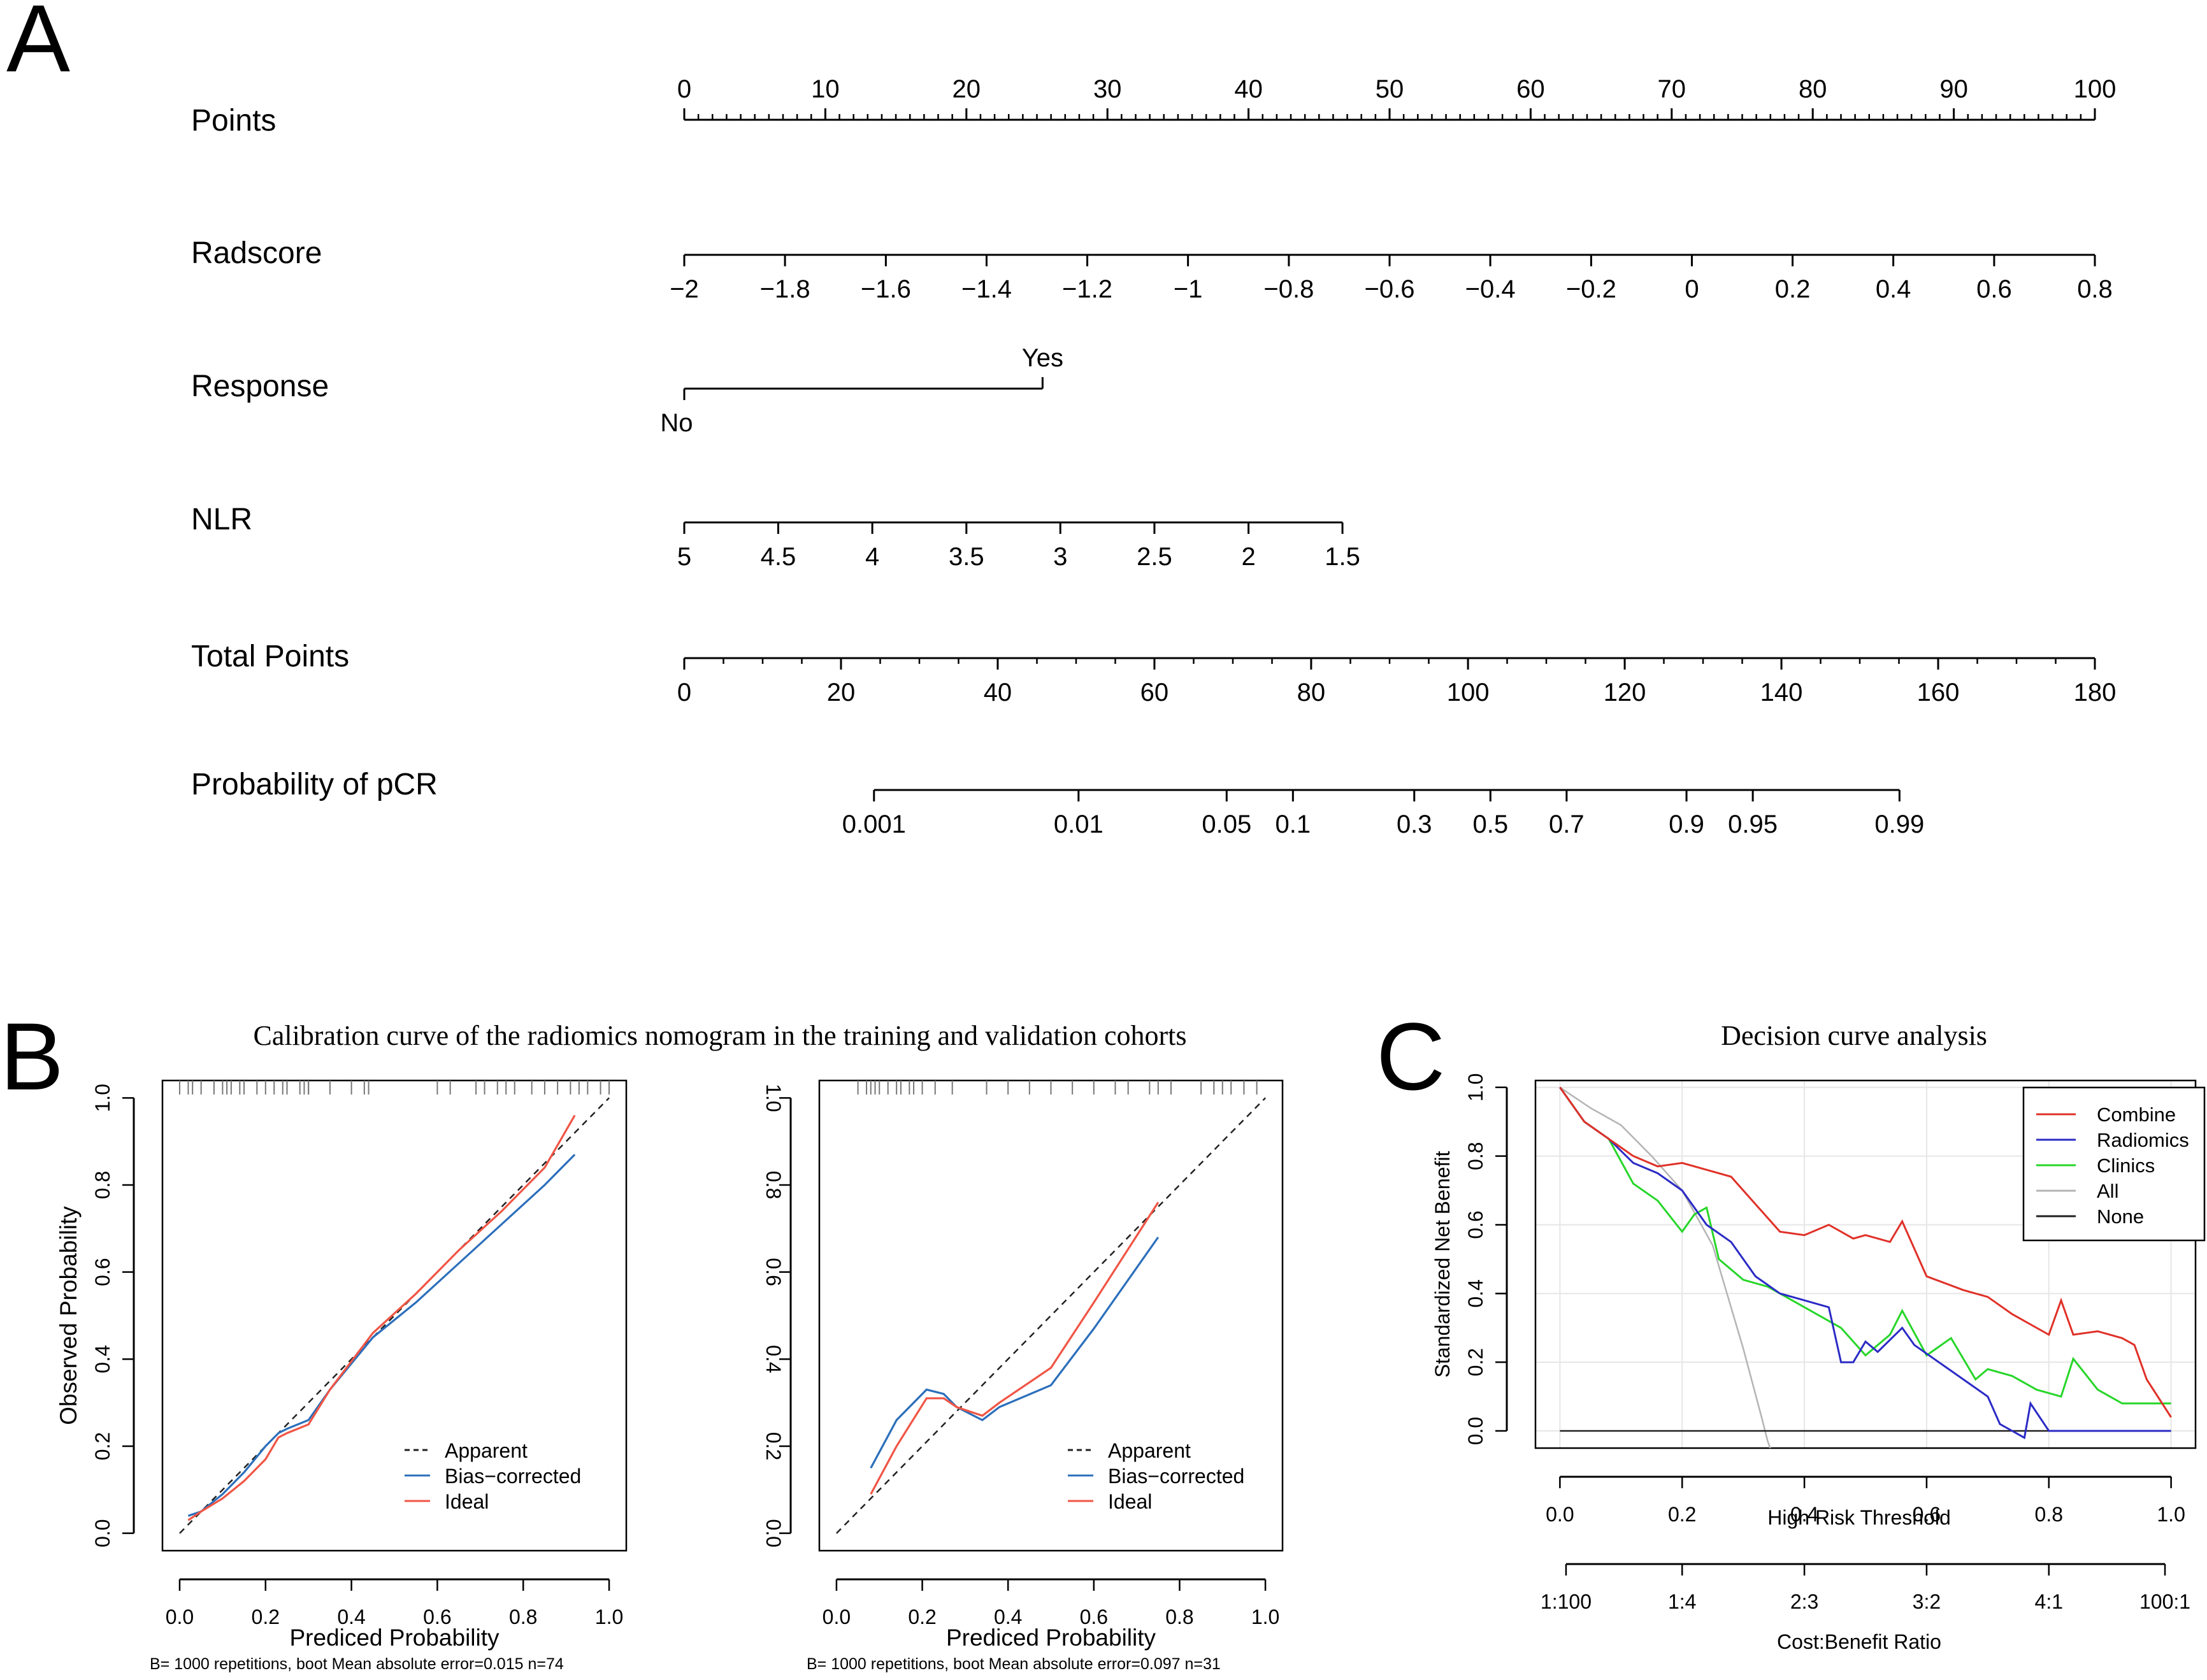 The height and width of the screenshot is (1680, 2207). Describe the element at coordinates (102, 1098) in the screenshot. I see `y-tick-label: 1.0` at that location.